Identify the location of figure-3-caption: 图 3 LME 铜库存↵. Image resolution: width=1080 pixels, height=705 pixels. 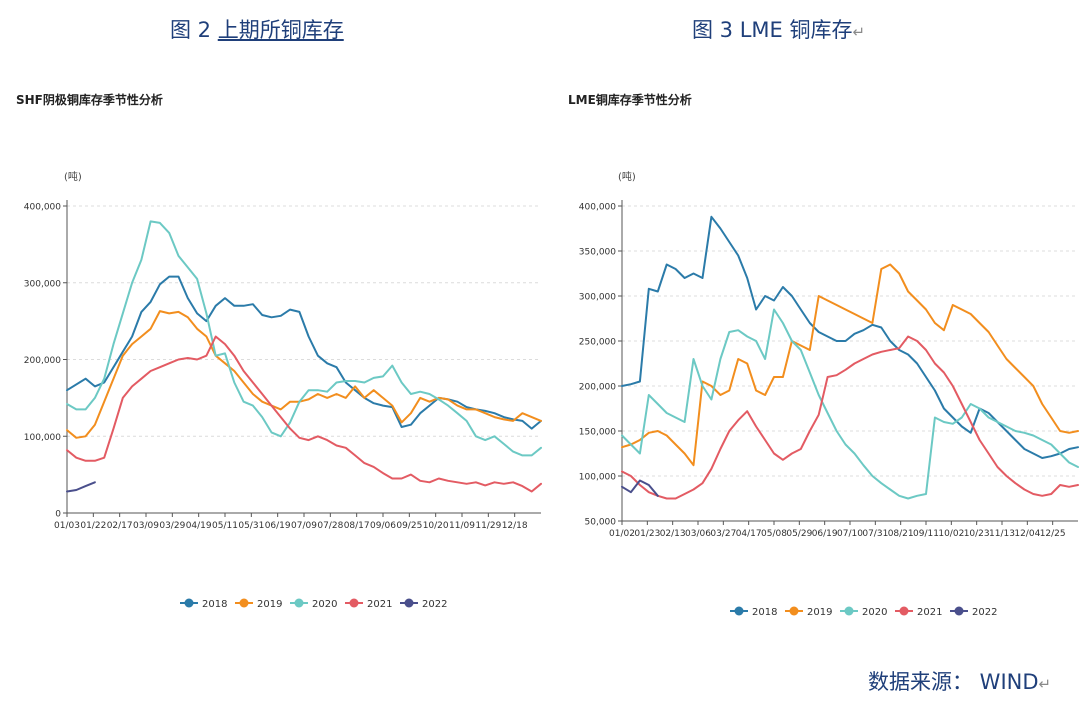
(778, 29).